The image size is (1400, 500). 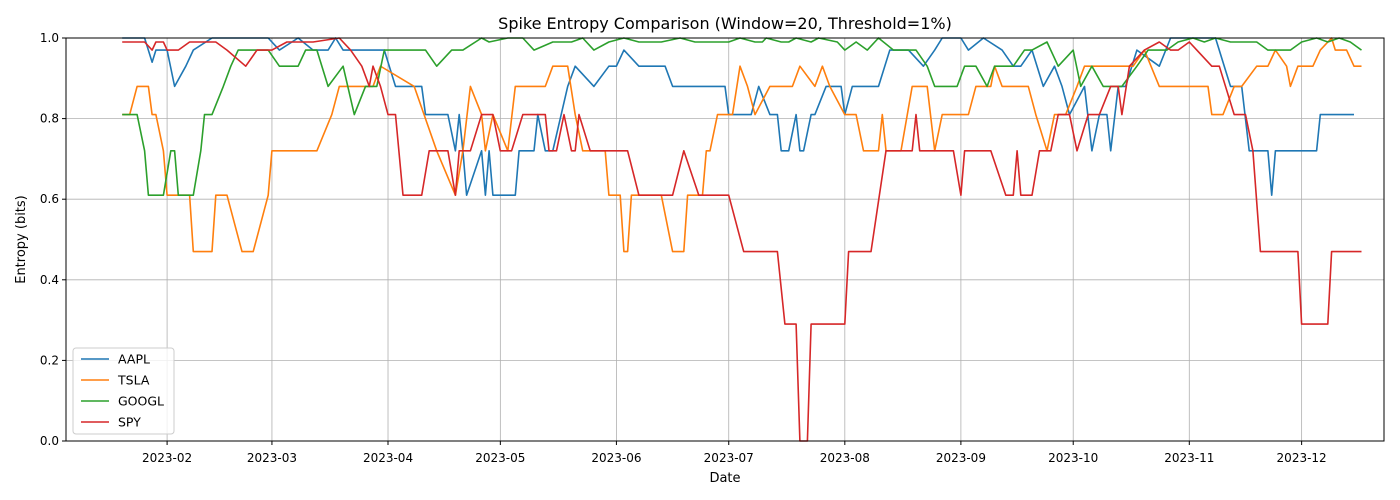 I want to click on legend-label-tsla: TSLA, so click(x=133, y=380).